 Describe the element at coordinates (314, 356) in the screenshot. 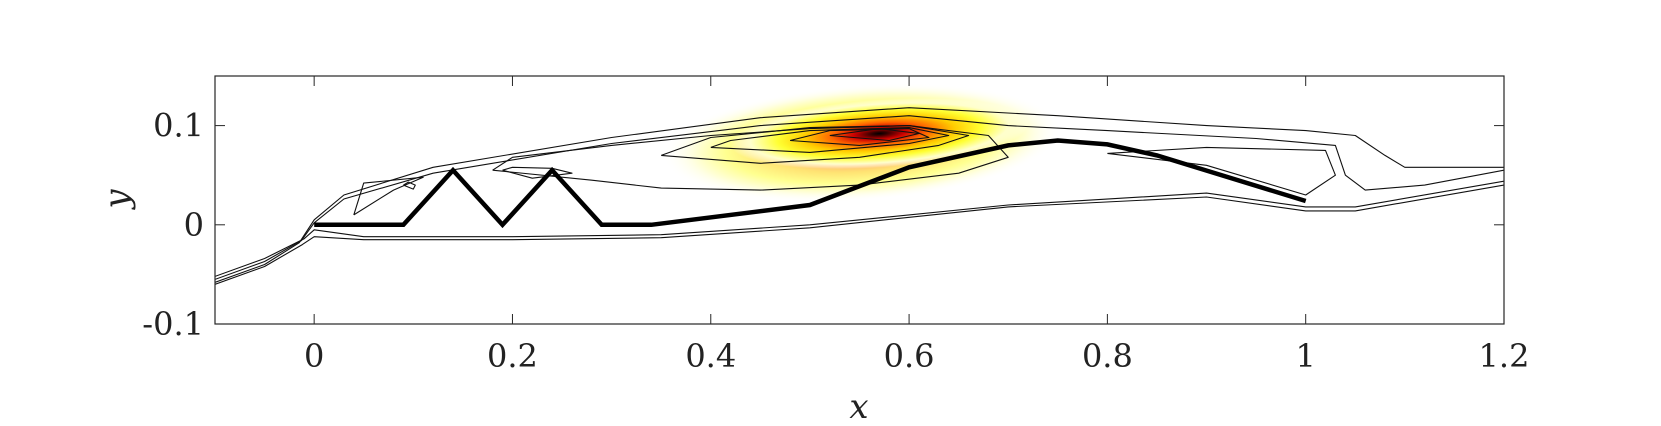

I see `x-tick-label: 0` at that location.